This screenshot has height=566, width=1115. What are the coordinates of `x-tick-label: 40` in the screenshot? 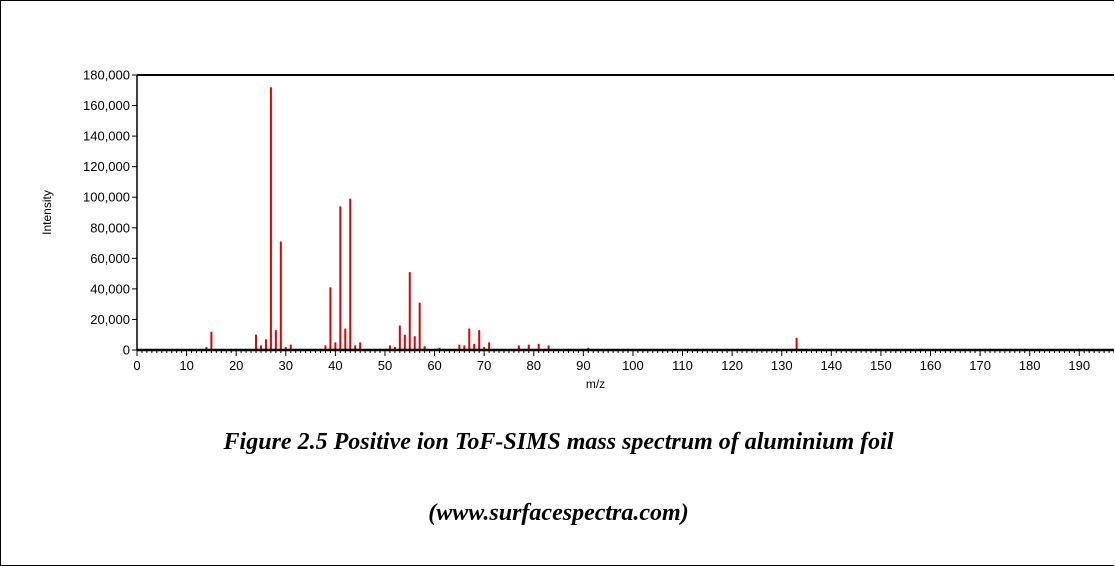 It's located at (335, 365).